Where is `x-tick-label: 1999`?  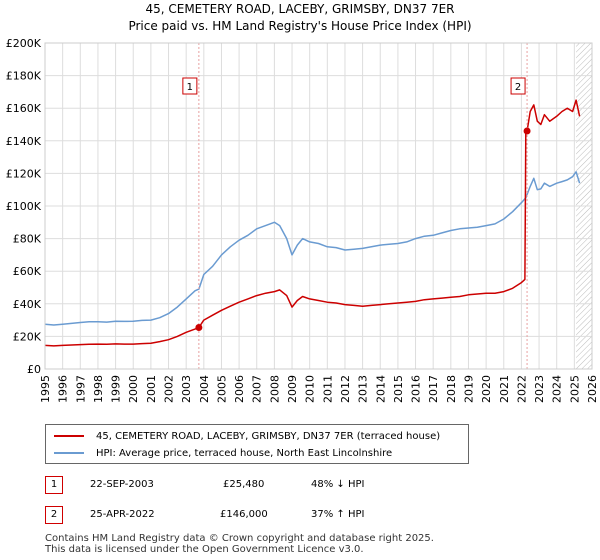
x-tick-label: 1999 is located at coordinates (116, 389).